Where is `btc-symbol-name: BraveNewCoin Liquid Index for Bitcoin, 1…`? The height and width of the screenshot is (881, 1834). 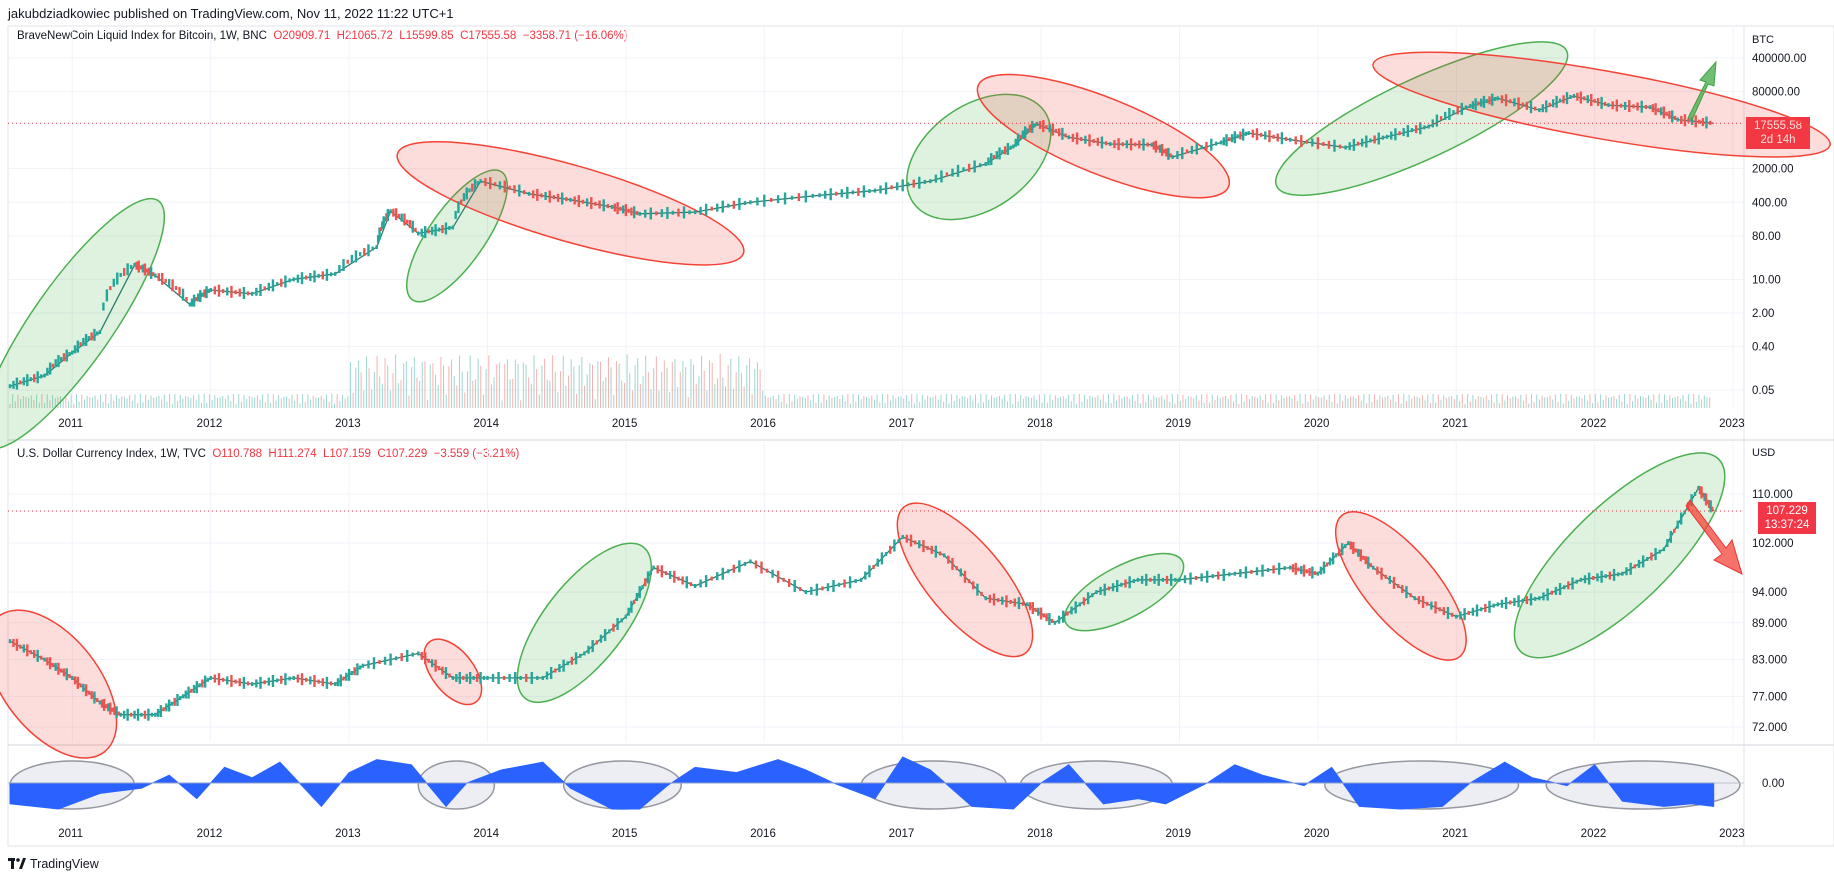
btc-symbol-name: BraveNewCoin Liquid Index for Bitcoin, 1… is located at coordinates (142, 36).